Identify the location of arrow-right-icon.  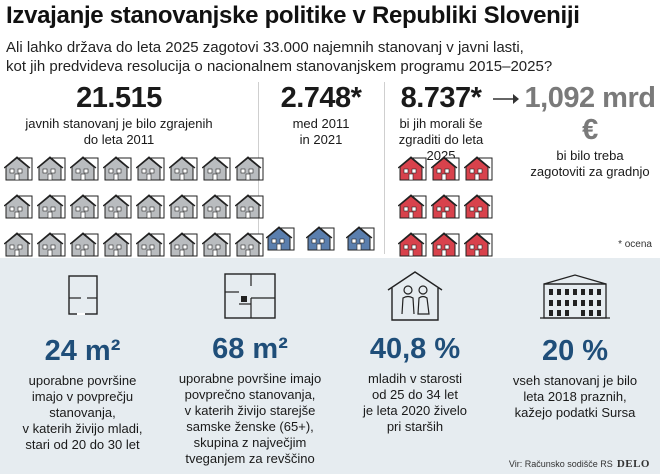
(506, 99).